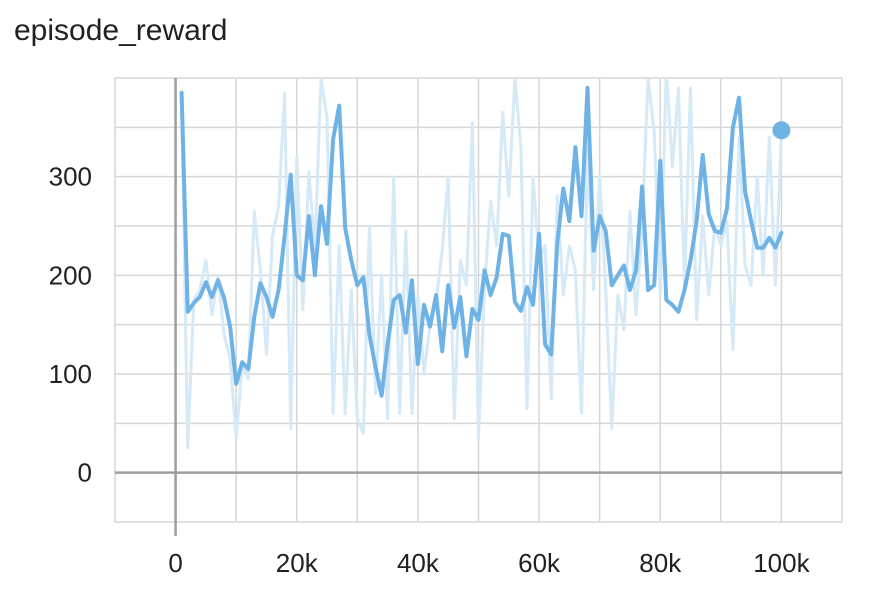 The image size is (887, 590). I want to click on x-tick-label: 20k, so click(297, 563).